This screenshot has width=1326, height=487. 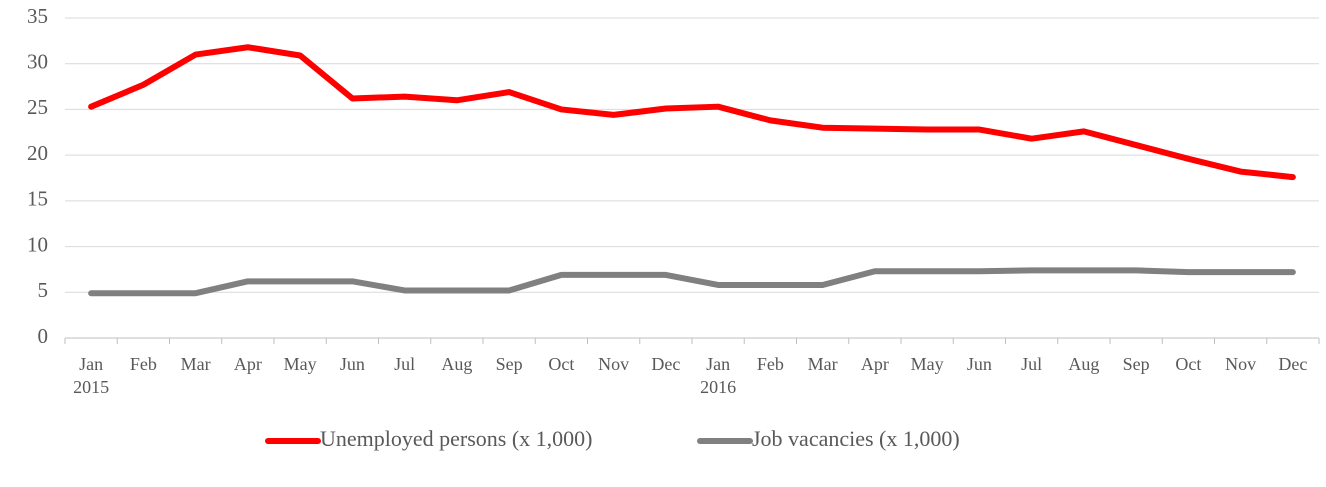 I want to click on y-tick-label: 0, so click(x=43, y=336).